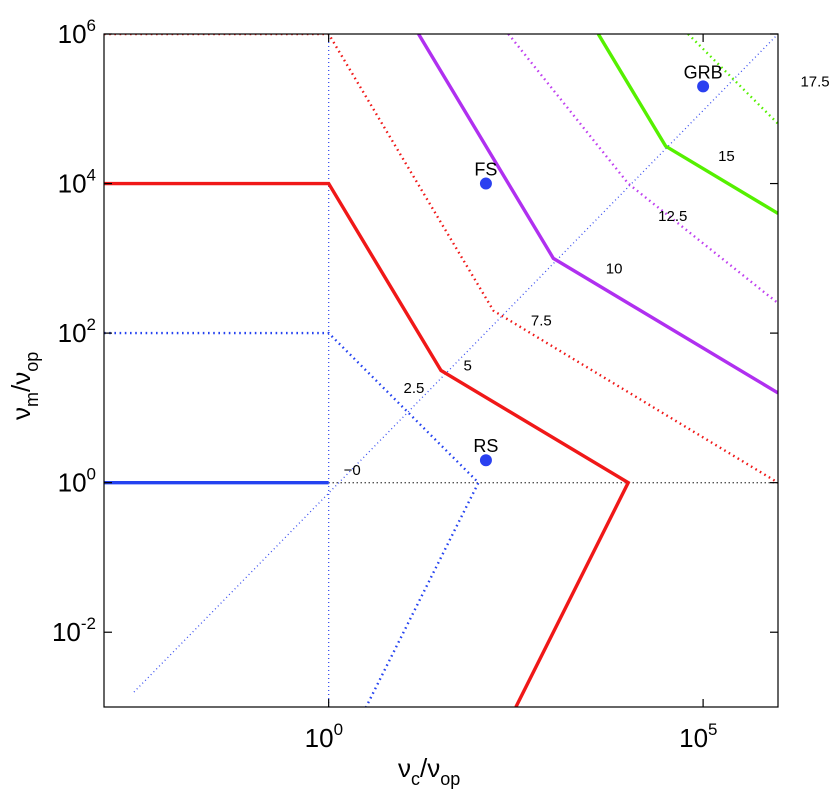  Describe the element at coordinates (77, 182) in the screenshot. I see `y-tick-label: 10⁴` at that location.